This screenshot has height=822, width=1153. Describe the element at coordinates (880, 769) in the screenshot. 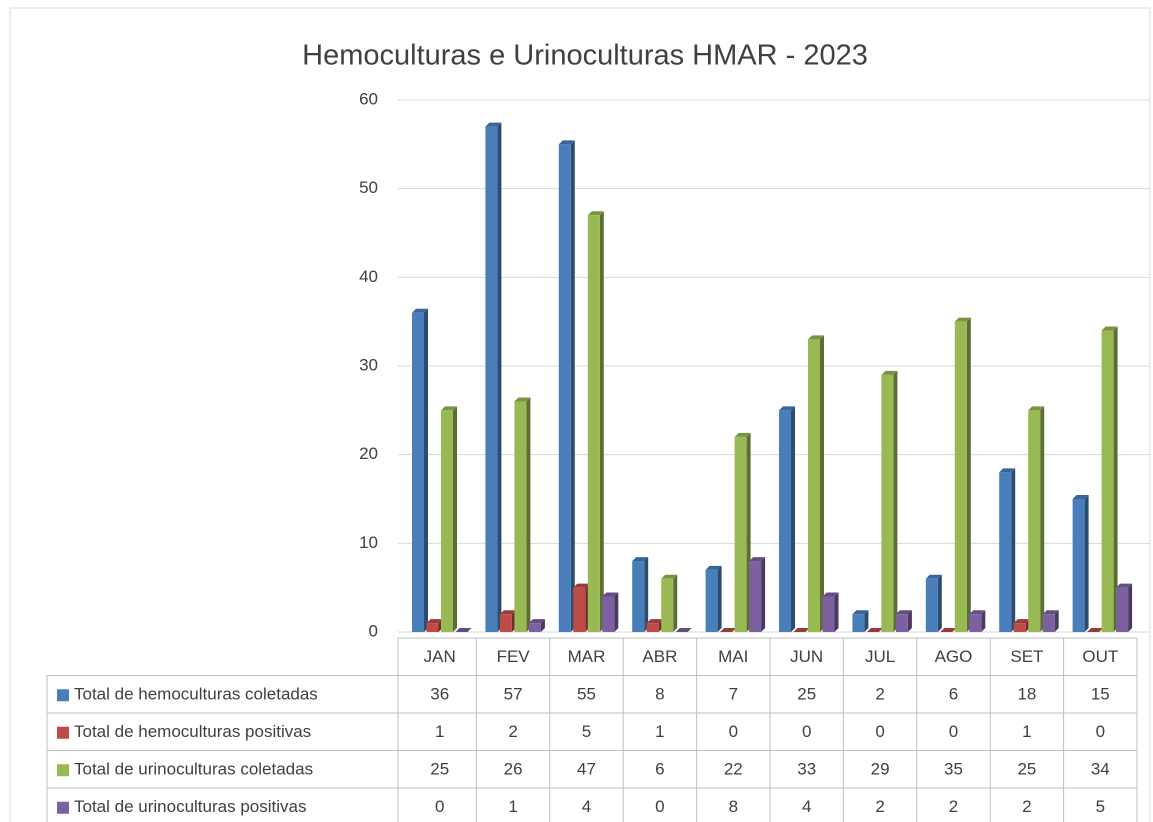

I see `table-value: 29` at that location.